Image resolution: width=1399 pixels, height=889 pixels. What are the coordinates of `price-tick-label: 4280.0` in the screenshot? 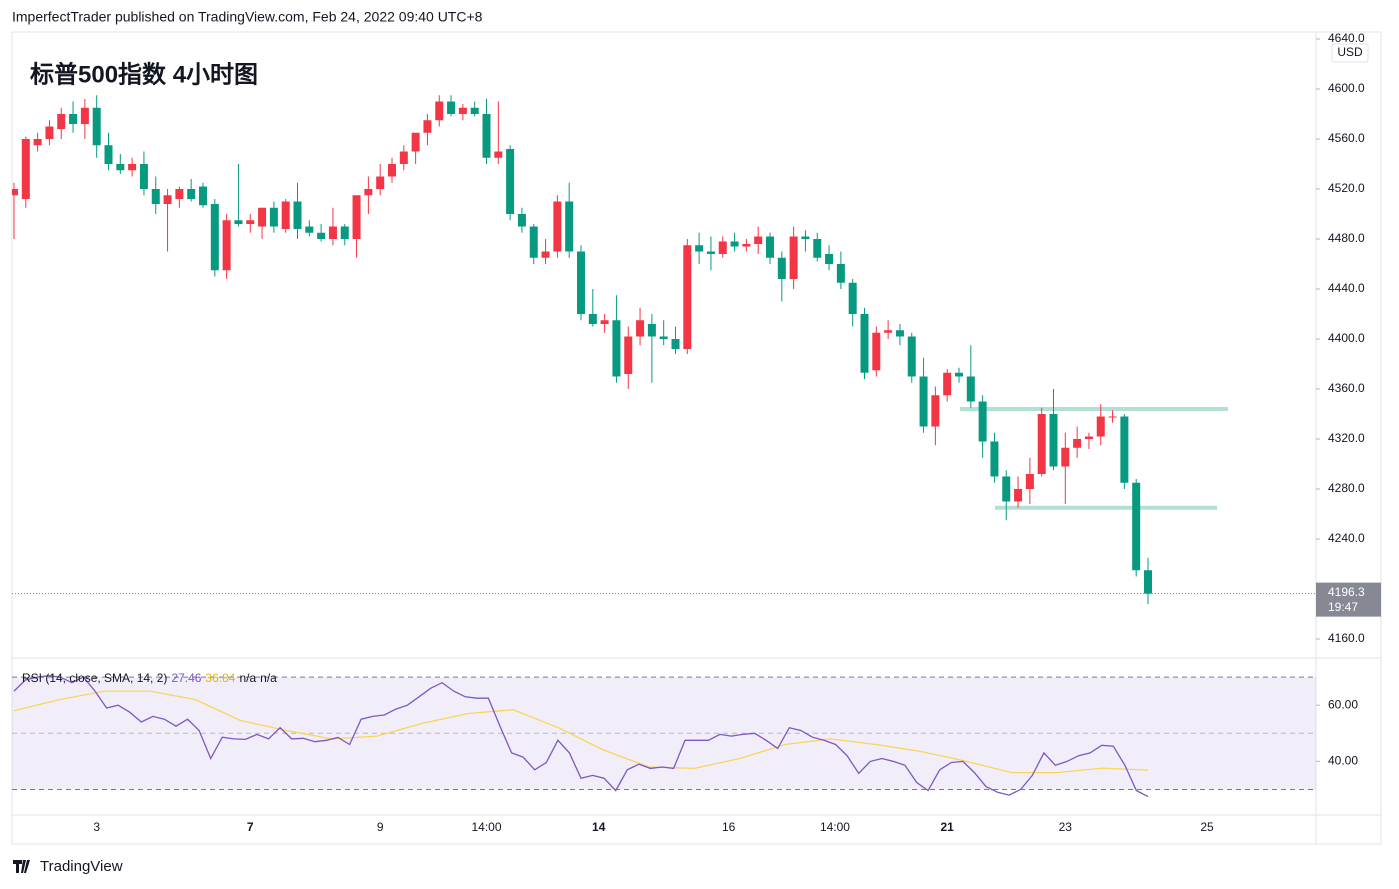 It's located at (1346, 488).